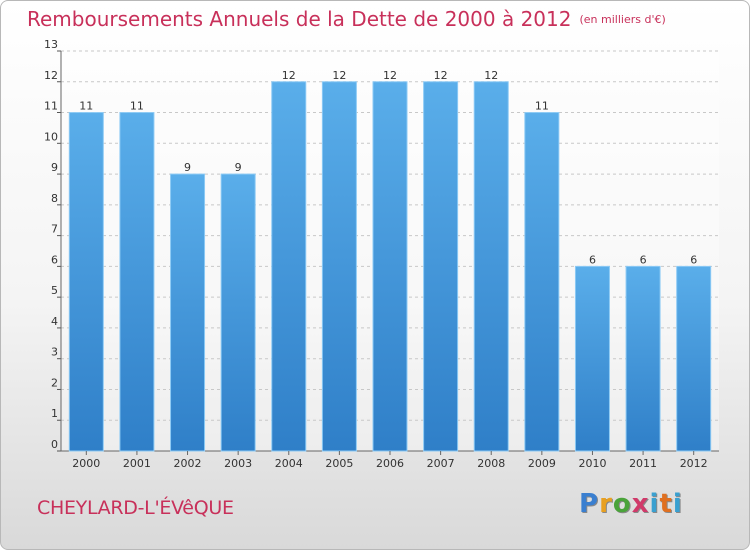 The width and height of the screenshot is (750, 550). Describe the element at coordinates (51, 136) in the screenshot. I see `y-tick-label: 10` at that location.